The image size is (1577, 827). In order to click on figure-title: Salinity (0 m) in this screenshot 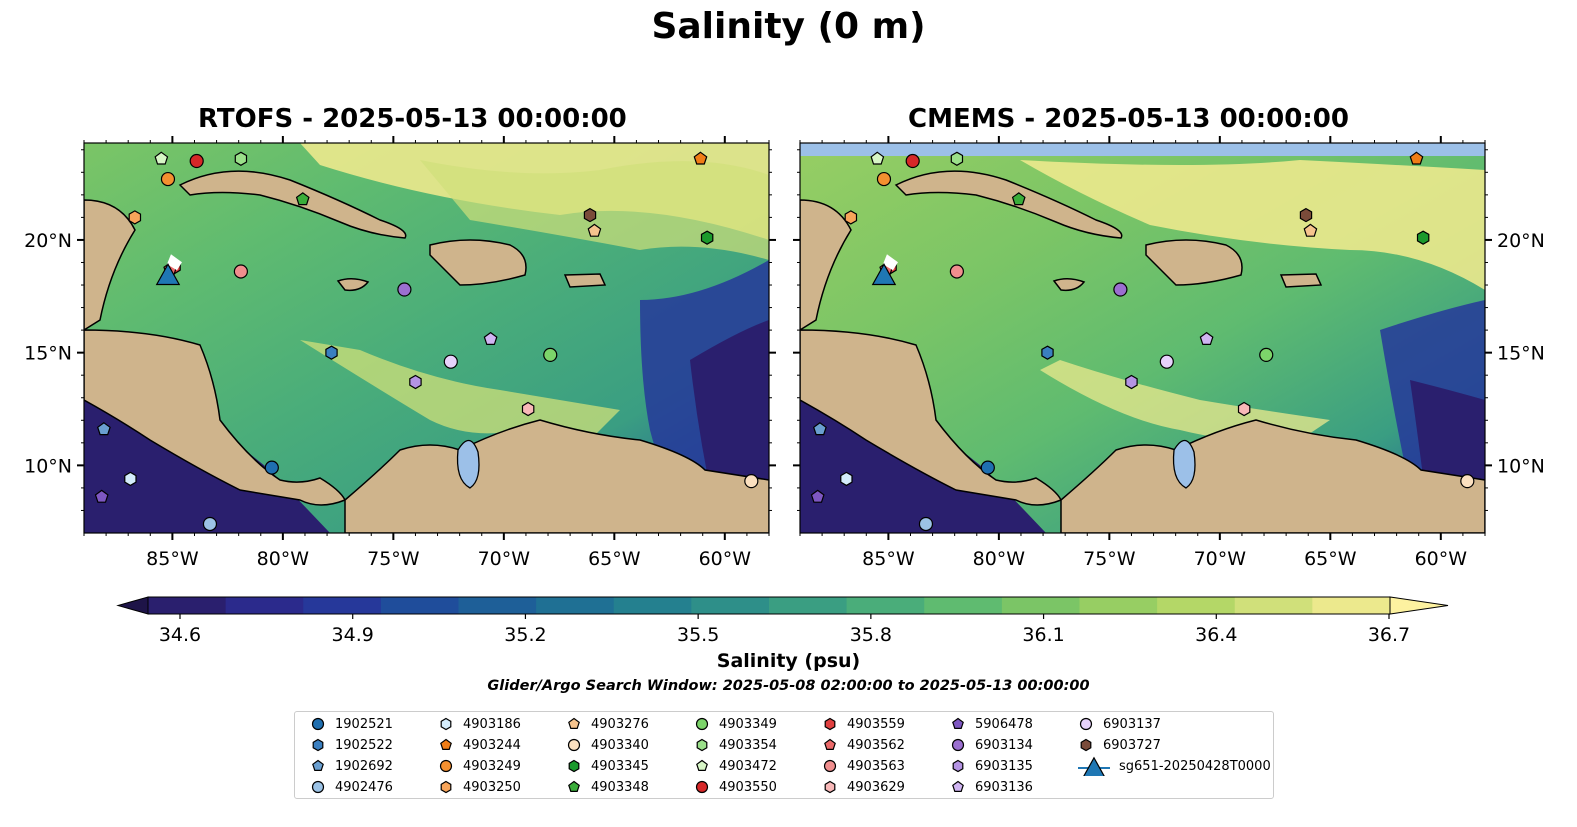, I will do `click(788, 26)`.